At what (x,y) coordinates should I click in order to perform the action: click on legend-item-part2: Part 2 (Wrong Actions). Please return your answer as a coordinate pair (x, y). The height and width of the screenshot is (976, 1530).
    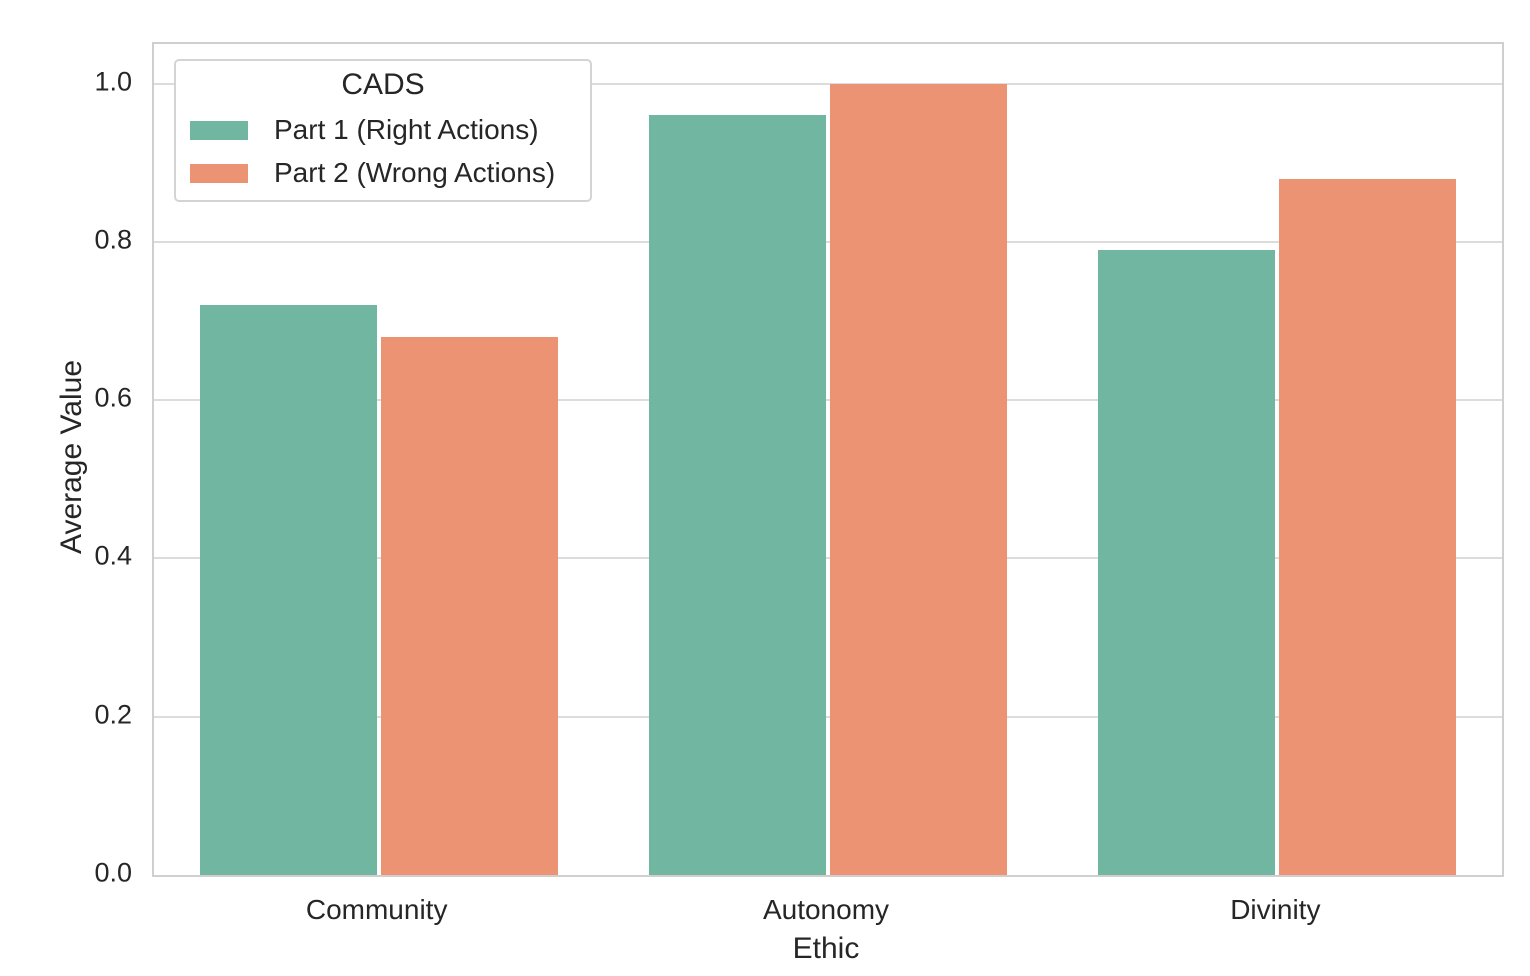
    Looking at the image, I should click on (390, 173).